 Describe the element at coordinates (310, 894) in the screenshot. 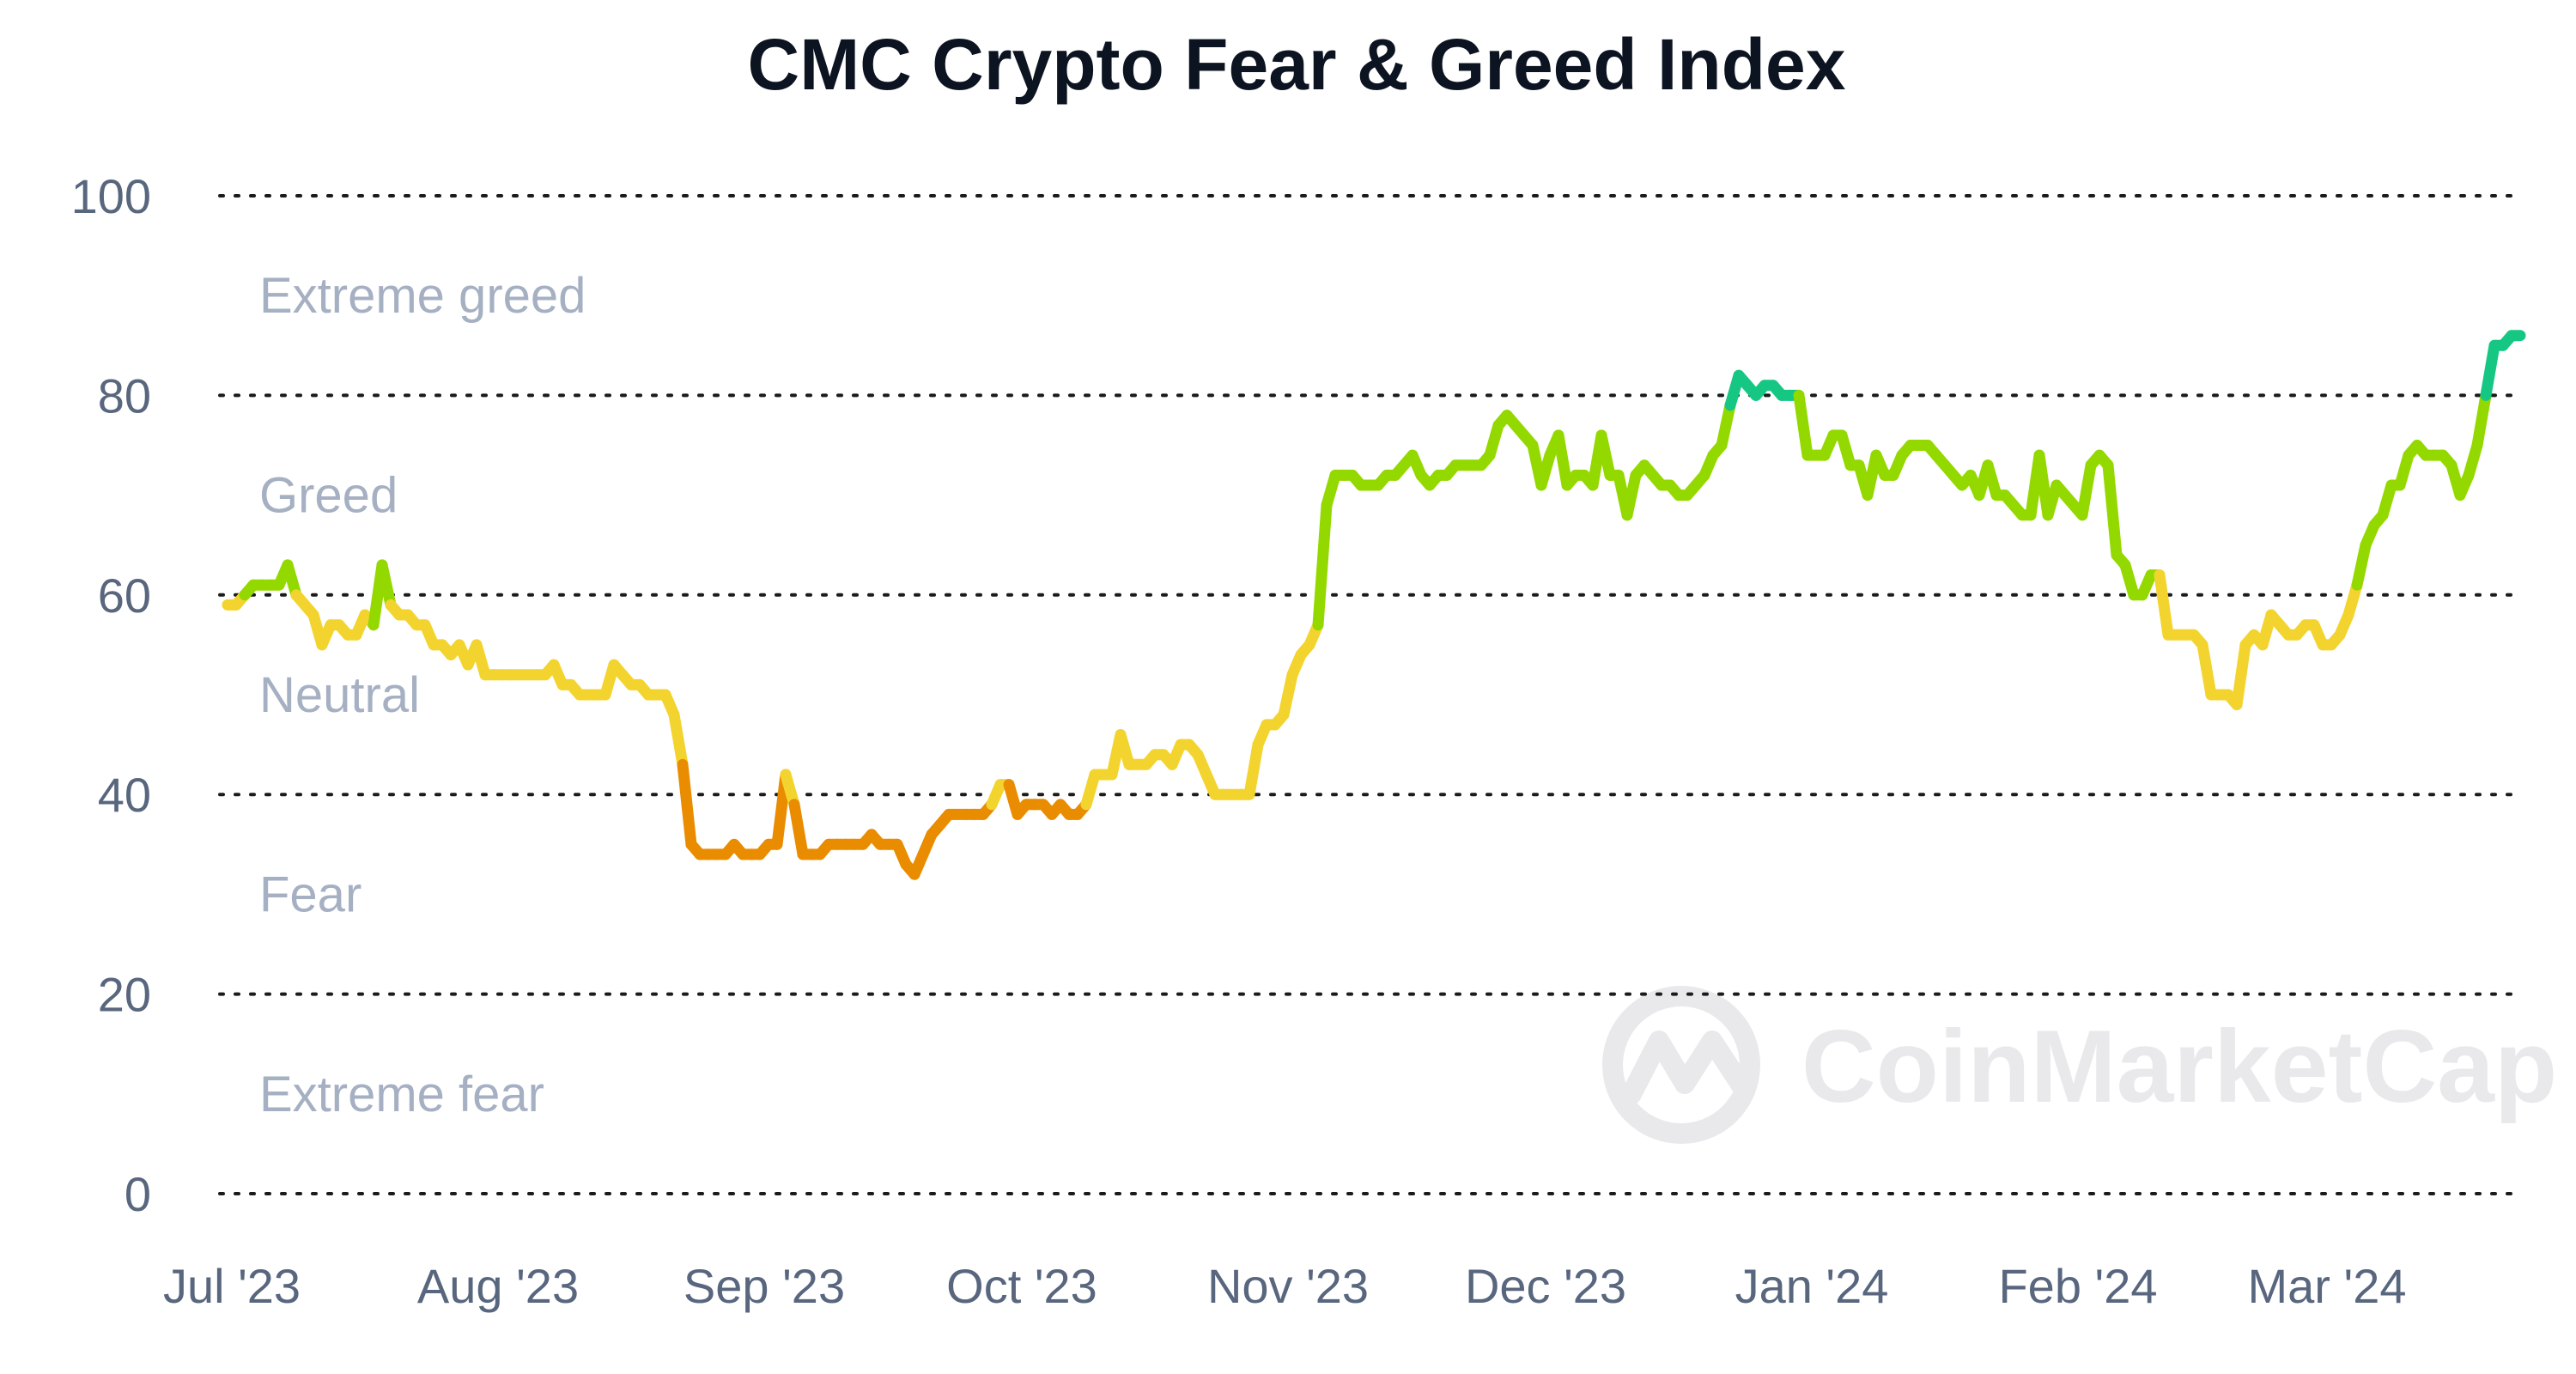

I see `band-label-fear: Fear` at that location.